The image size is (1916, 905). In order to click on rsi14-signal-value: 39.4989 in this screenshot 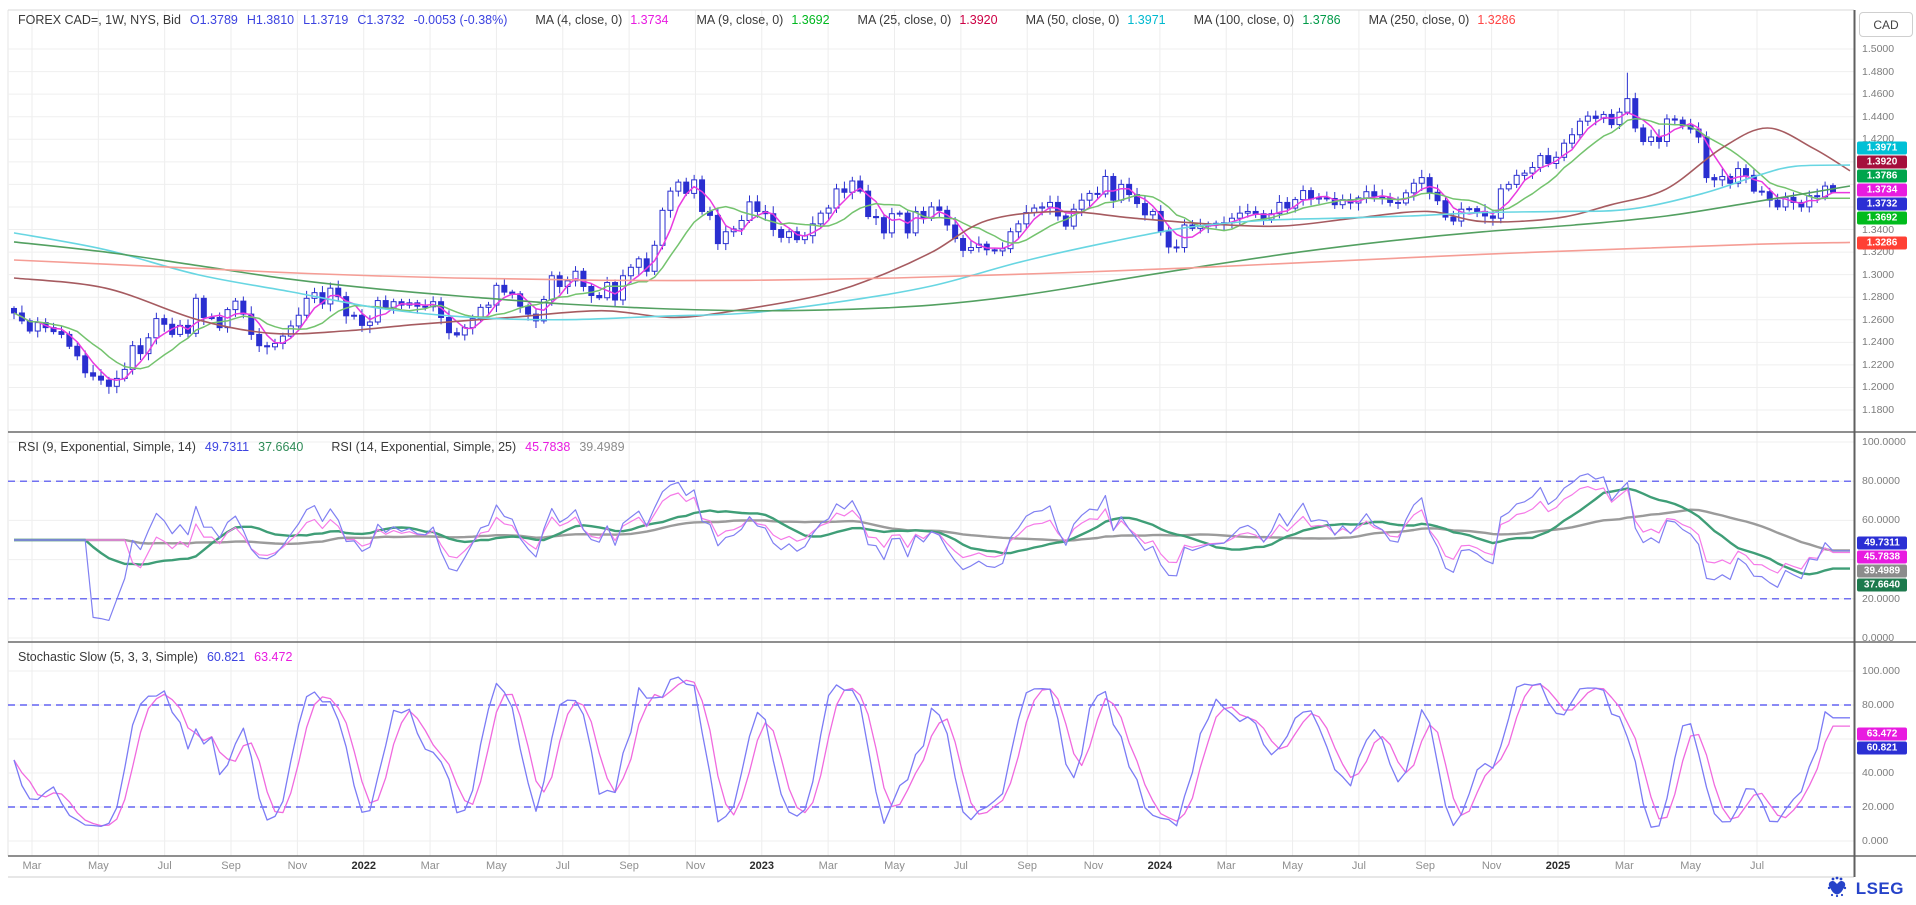, I will do `click(602, 447)`.